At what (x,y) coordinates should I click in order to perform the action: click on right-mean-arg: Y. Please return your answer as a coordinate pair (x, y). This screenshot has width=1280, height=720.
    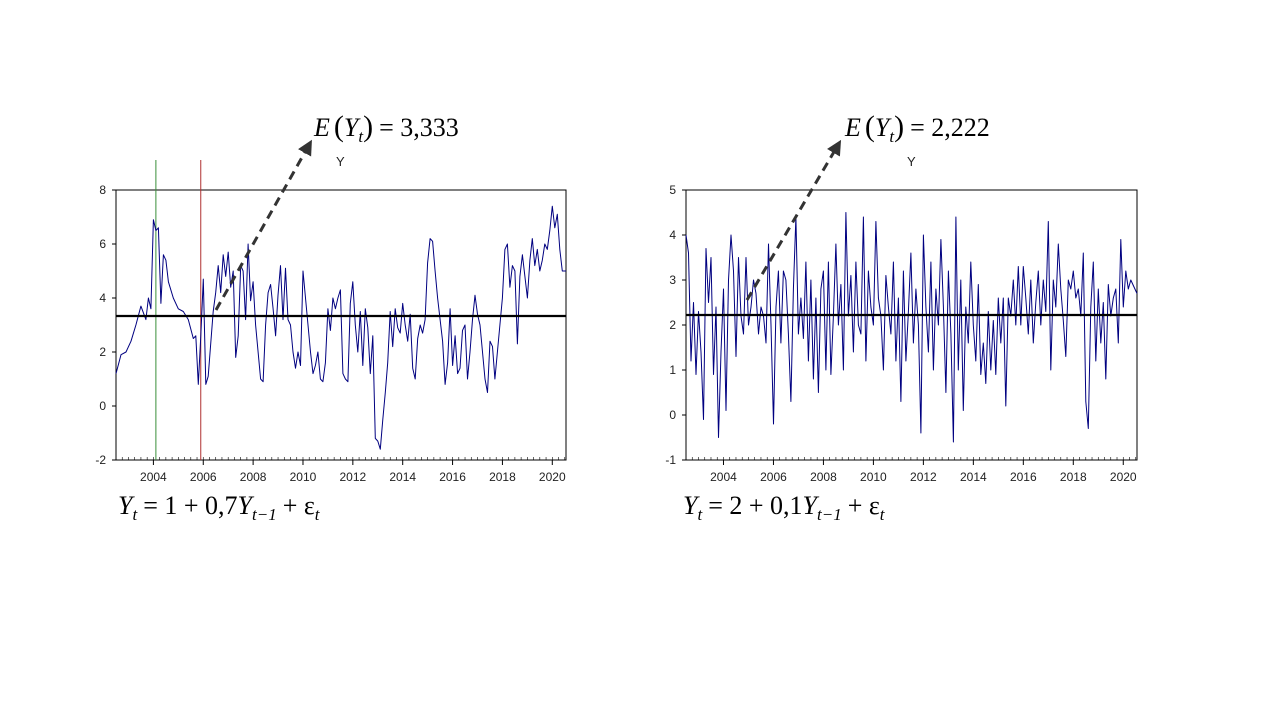
    Looking at the image, I should click on (883, 127).